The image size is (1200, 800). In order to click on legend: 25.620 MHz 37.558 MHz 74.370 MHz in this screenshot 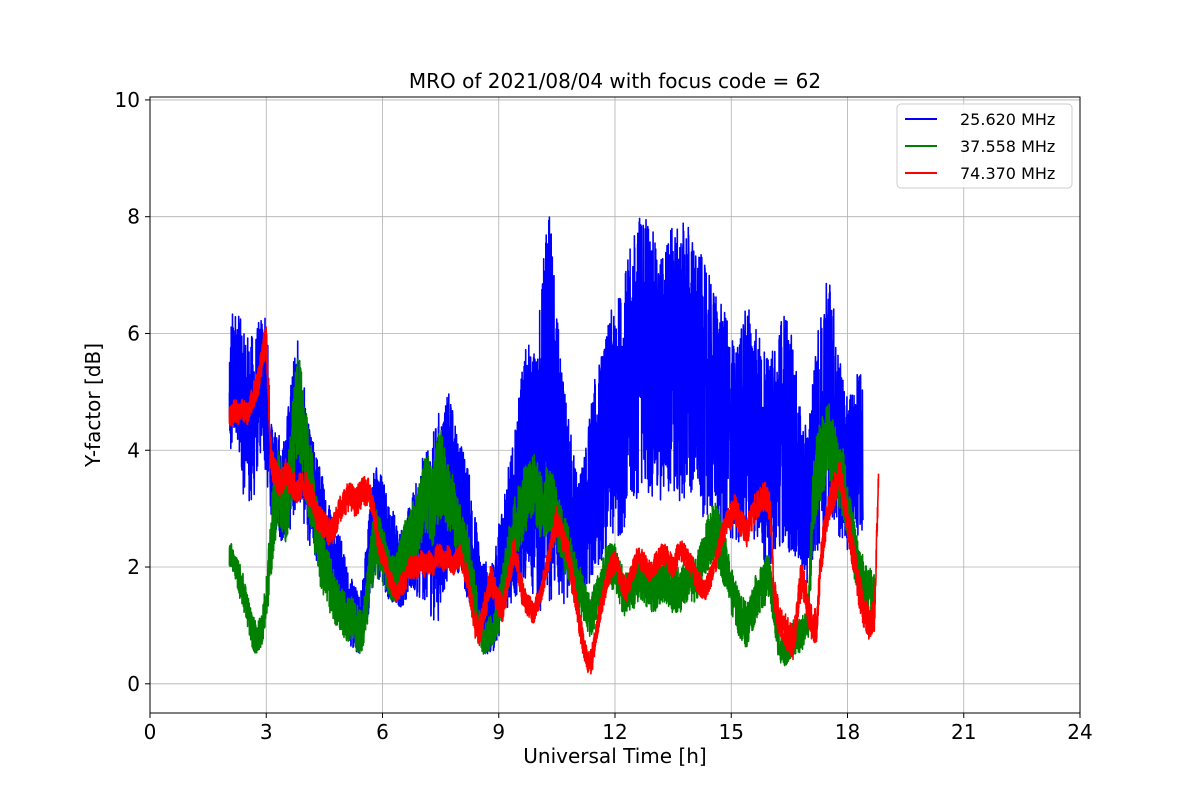, I will do `click(984, 146)`.